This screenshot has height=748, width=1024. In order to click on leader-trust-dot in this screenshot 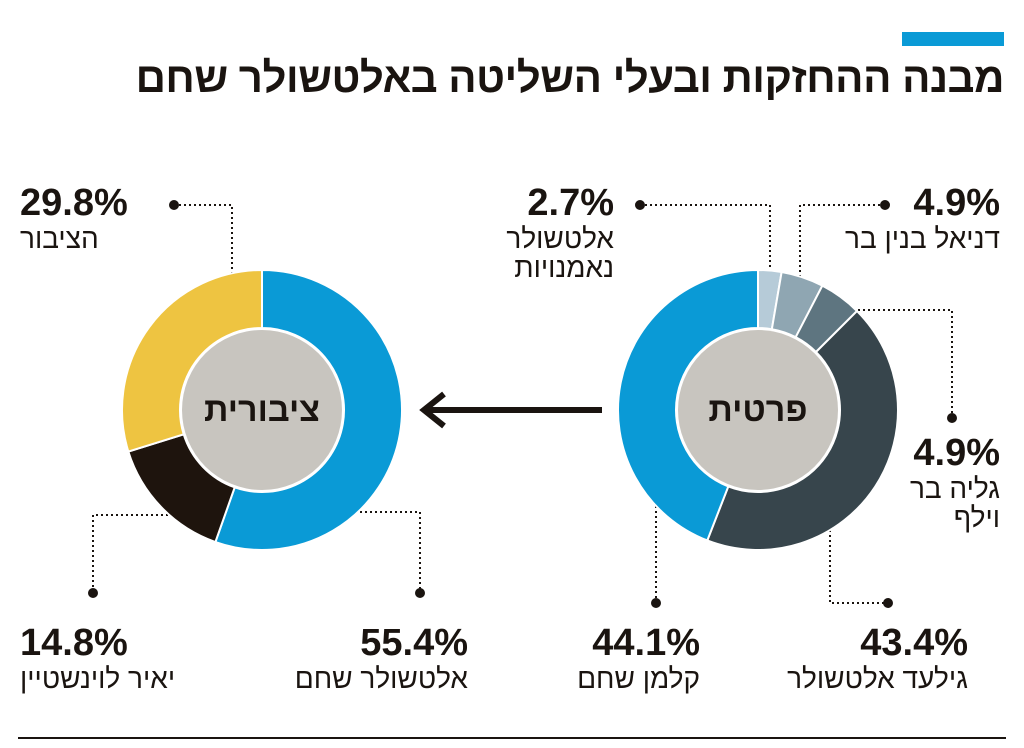, I will do `click(640, 205)`.